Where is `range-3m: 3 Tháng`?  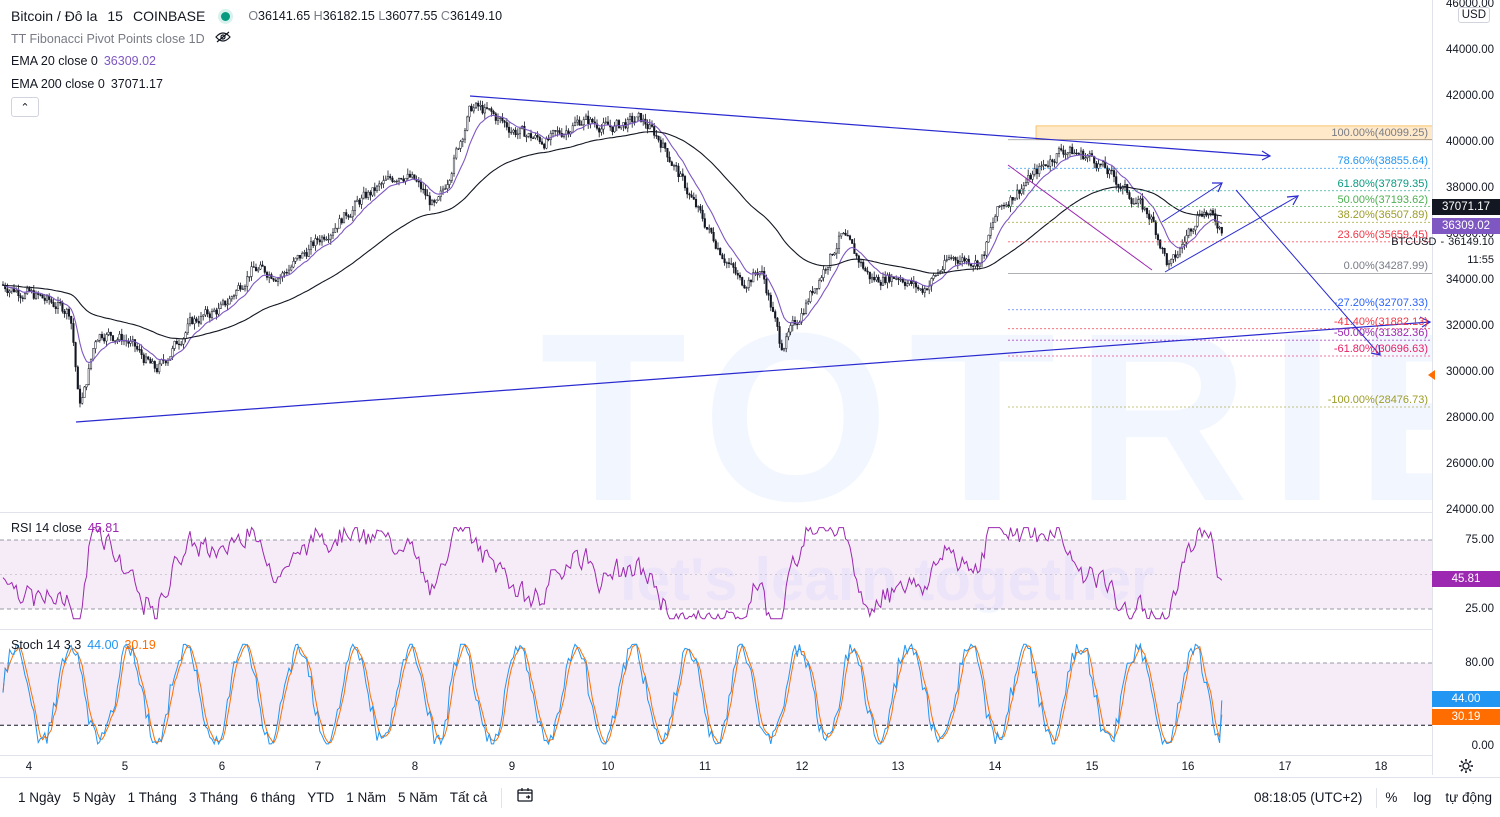 range-3m: 3 Tháng is located at coordinates (213, 797).